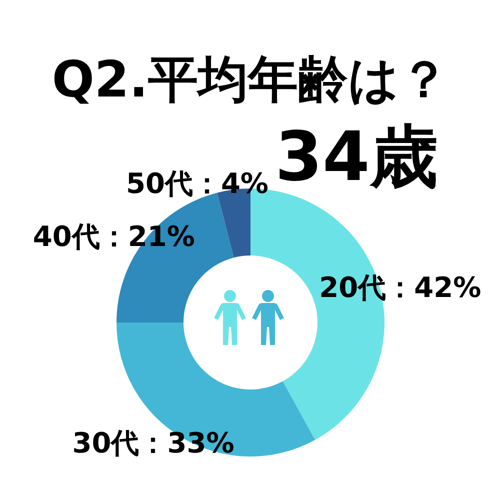  Describe the element at coordinates (66, 237) in the screenshot. I see `slice-label: 40代` at that location.